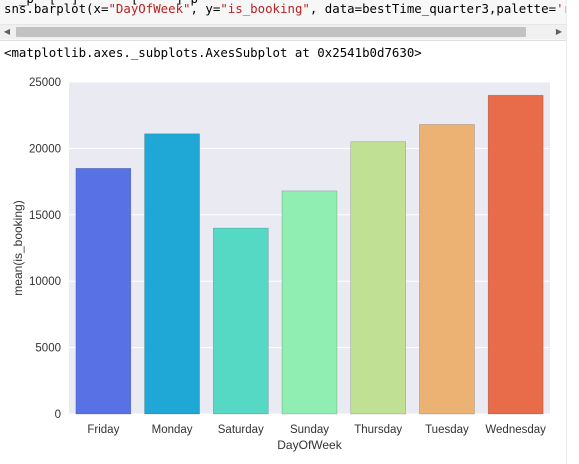 The width and height of the screenshot is (579, 464). Describe the element at coordinates (265, 8) in the screenshot. I see `code-y-arg: "is_booking"` at that location.